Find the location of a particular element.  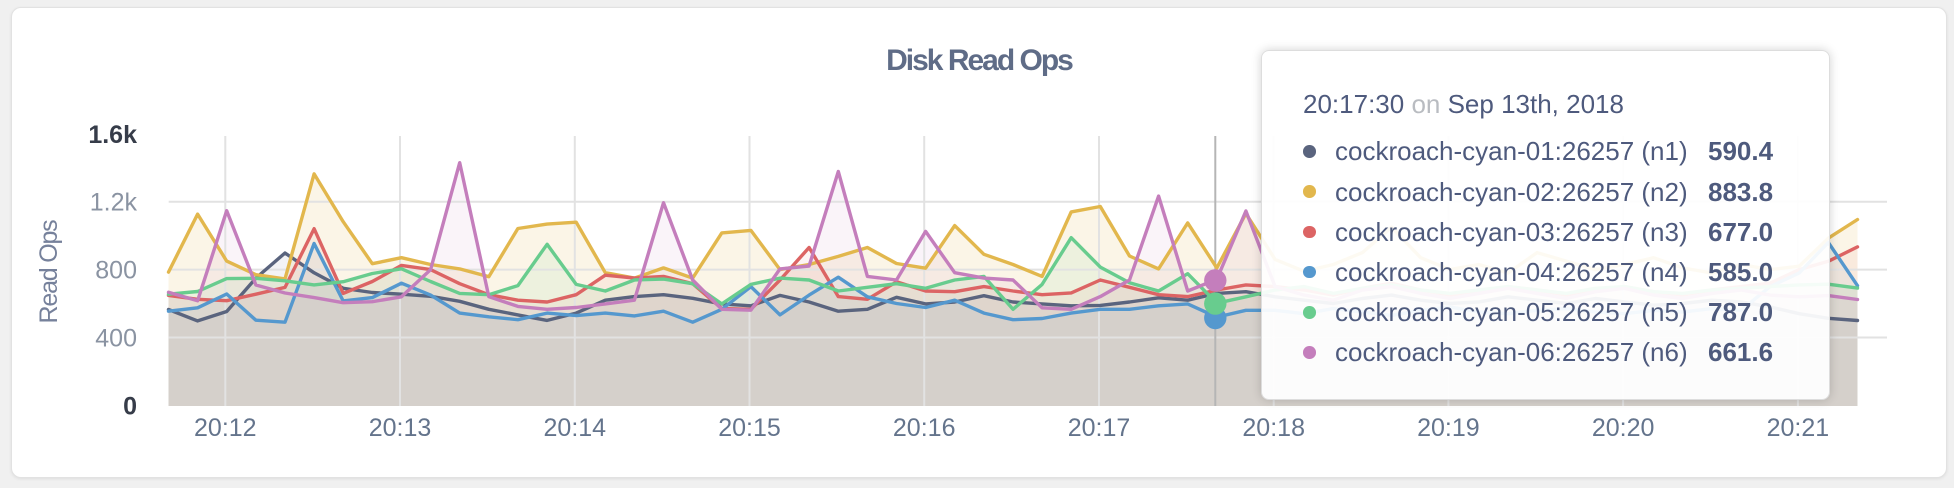

svg-text: 20:21 is located at coordinates (1798, 428).